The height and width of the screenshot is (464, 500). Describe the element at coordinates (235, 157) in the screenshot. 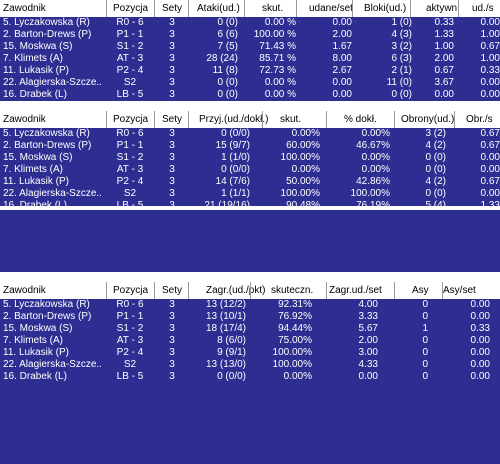

I see `table-cell: 1 (1/0)` at that location.